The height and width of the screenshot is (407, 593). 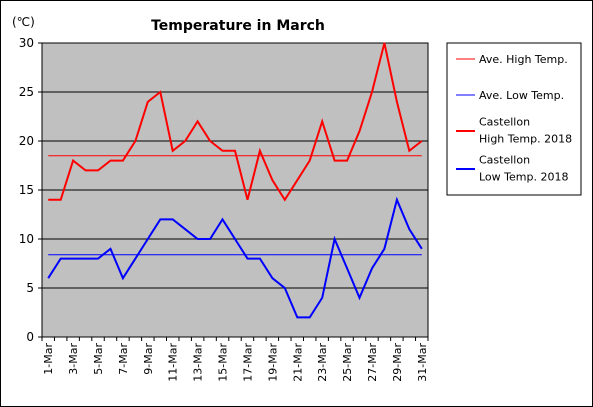 What do you see at coordinates (238, 26) in the screenshot?
I see `chart-title: Temperature in March` at bounding box center [238, 26].